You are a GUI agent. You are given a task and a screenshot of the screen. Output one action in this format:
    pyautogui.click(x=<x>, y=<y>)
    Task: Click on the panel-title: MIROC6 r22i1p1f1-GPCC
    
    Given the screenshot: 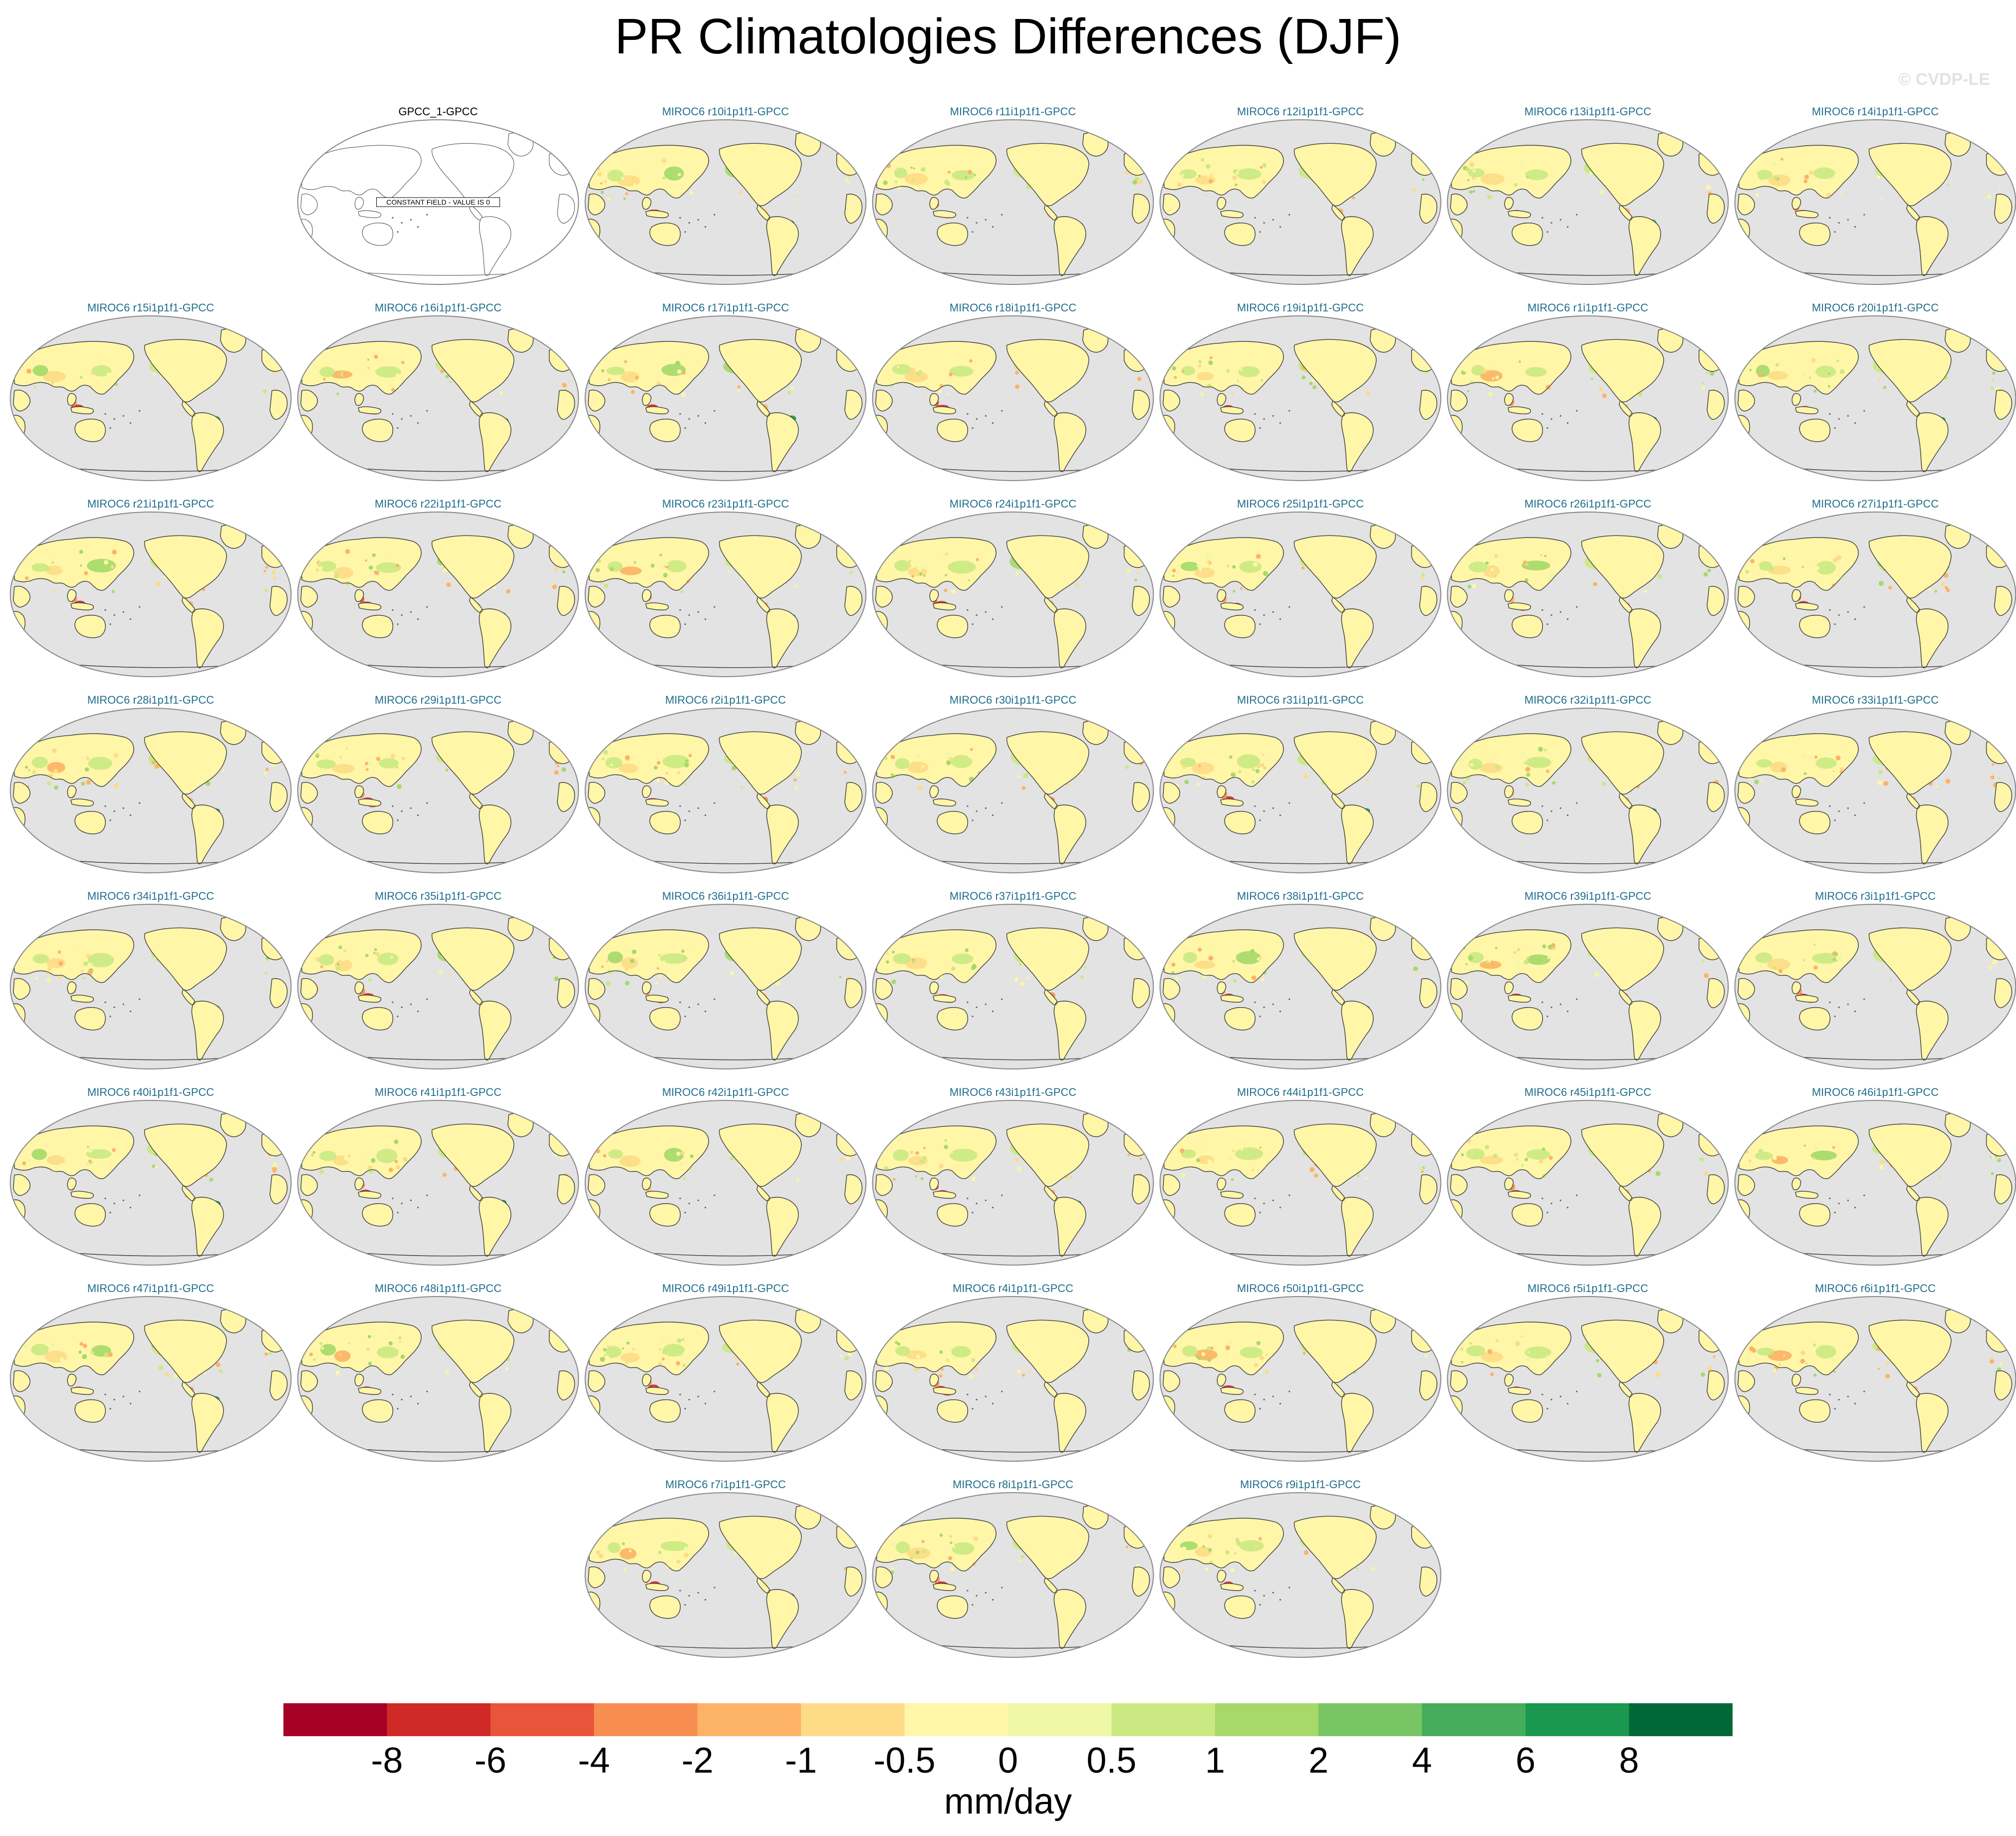 What is the action you would take?
    pyautogui.click(x=438, y=504)
    